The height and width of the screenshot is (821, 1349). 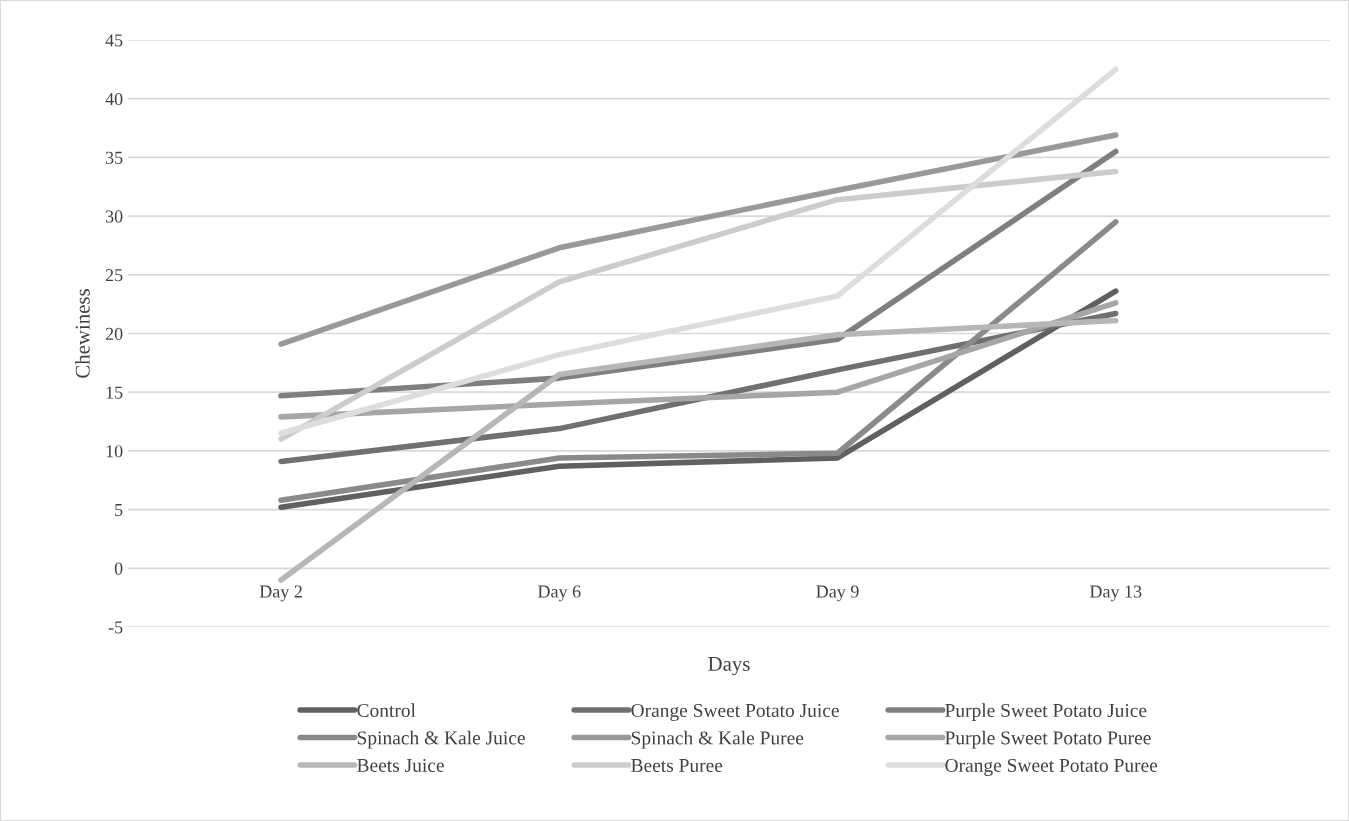 What do you see at coordinates (677, 766) in the screenshot?
I see `legend-label: Beets Puree` at bounding box center [677, 766].